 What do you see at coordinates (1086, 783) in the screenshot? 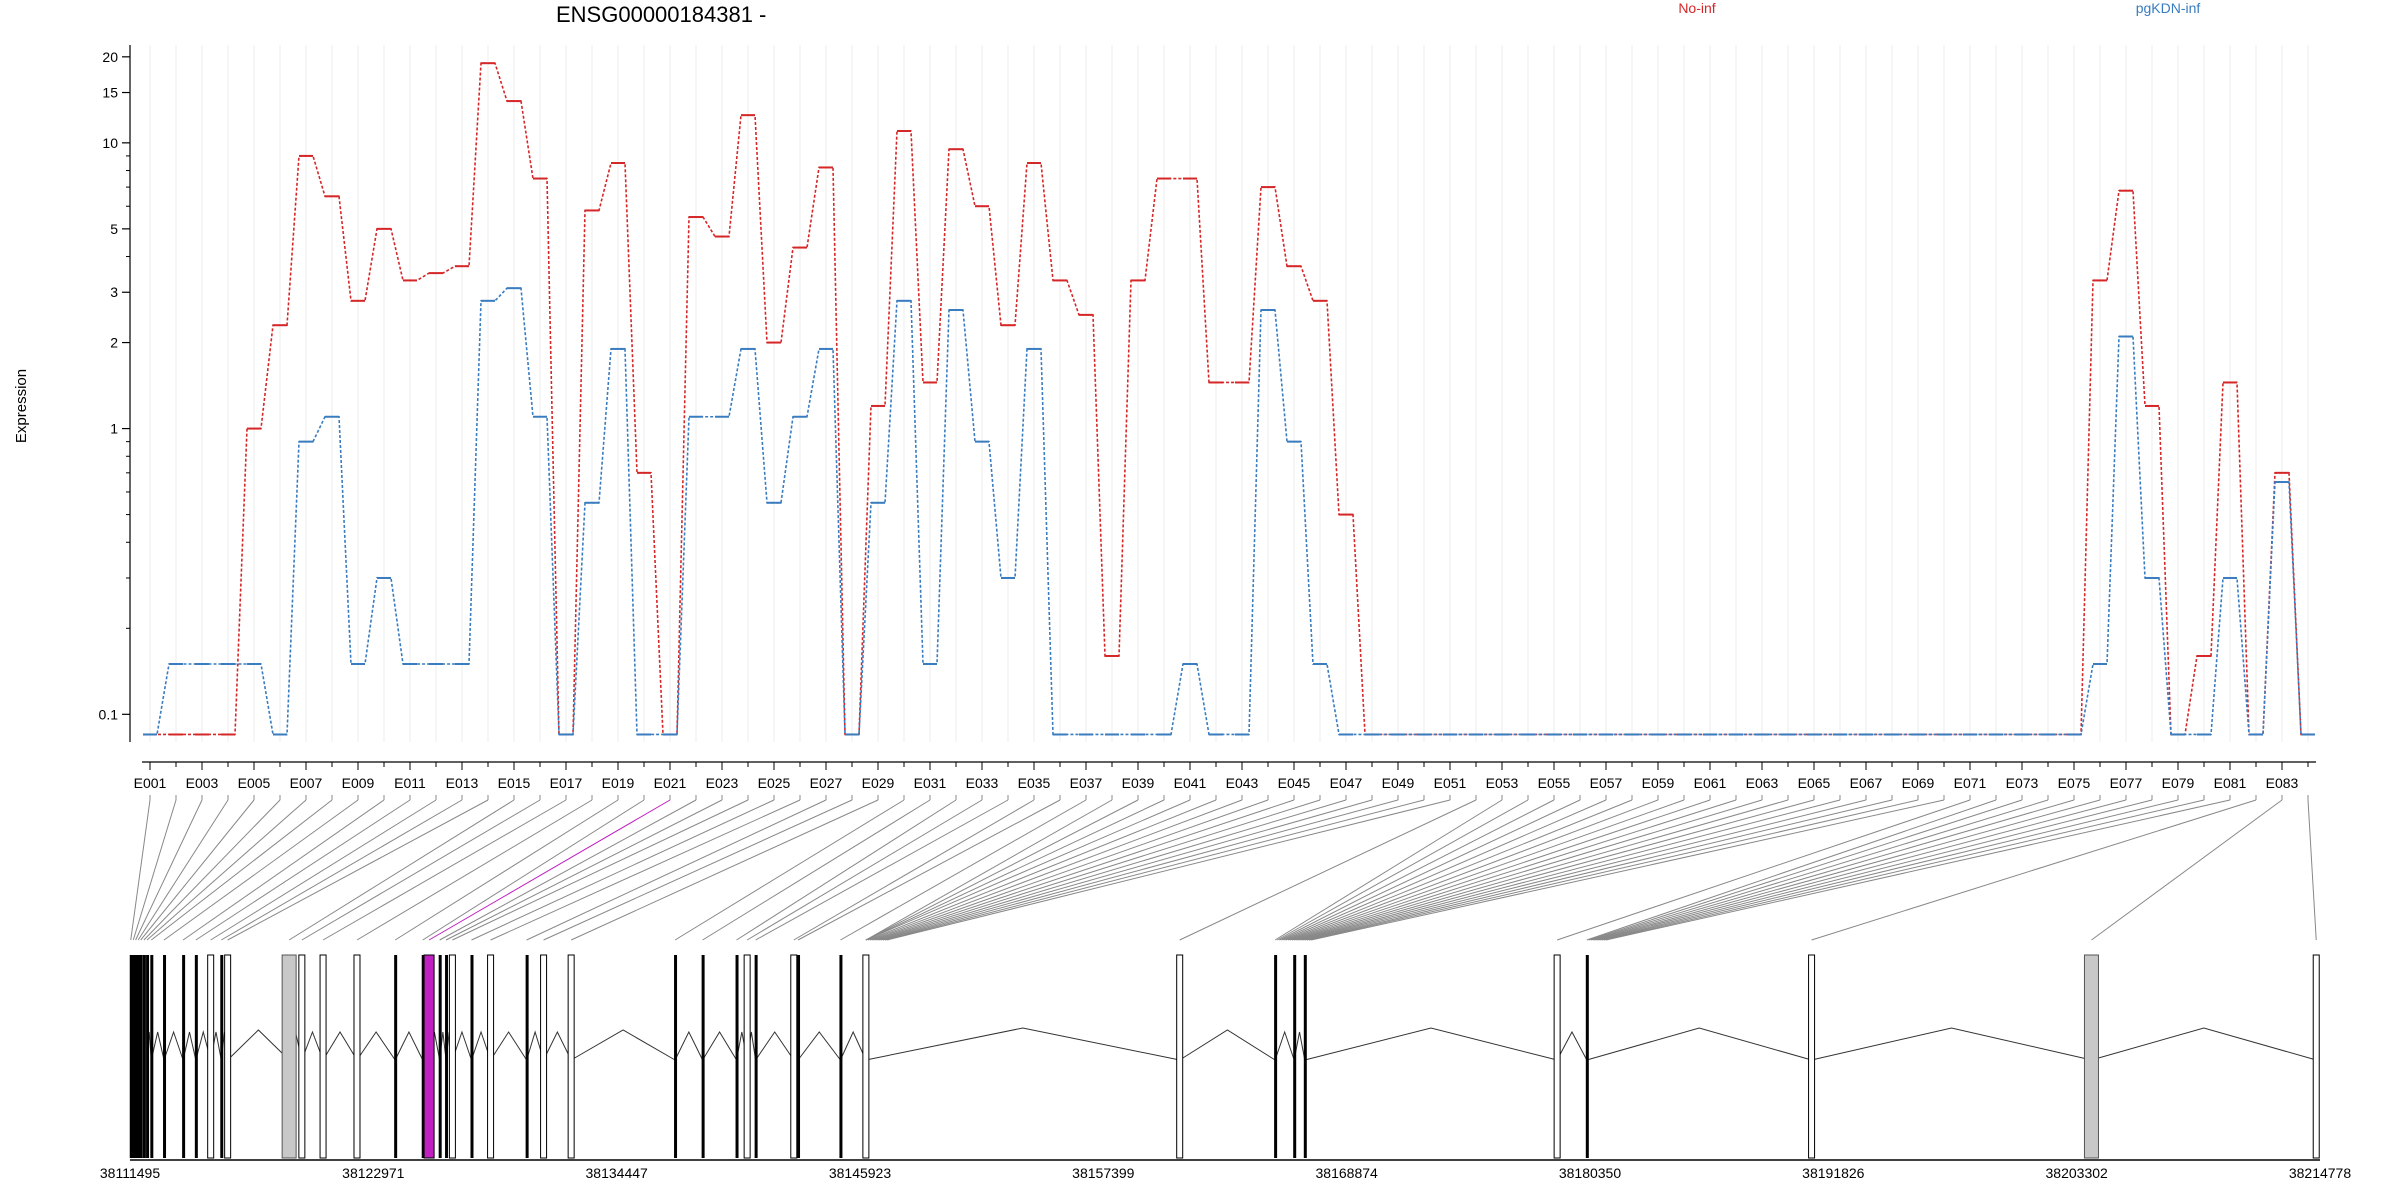
I see `exon-tick-label: E037` at bounding box center [1086, 783].